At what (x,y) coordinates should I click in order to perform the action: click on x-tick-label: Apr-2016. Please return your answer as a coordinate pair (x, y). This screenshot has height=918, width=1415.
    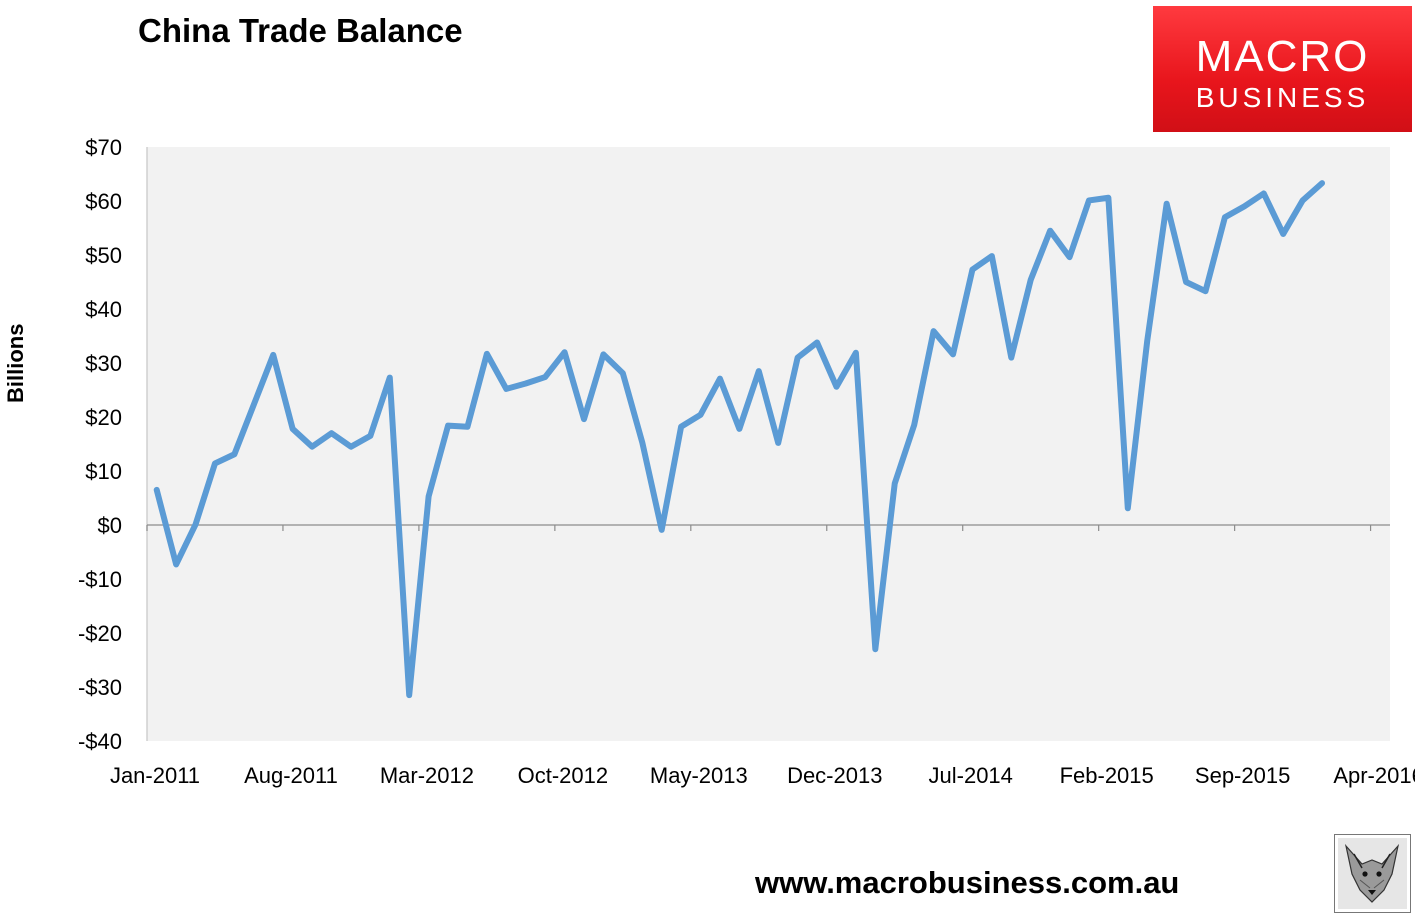
    Looking at the image, I should click on (1374, 775).